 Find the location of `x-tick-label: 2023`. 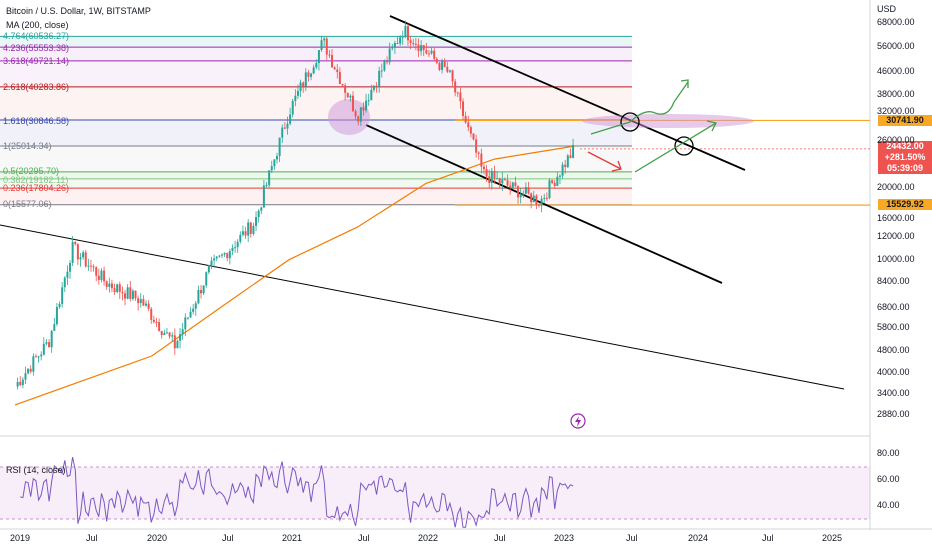

x-tick-label: 2023 is located at coordinates (564, 538).